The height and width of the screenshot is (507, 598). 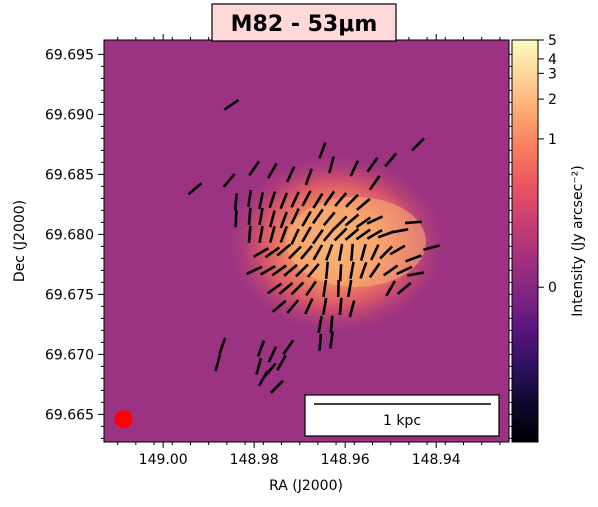 What do you see at coordinates (69, 415) in the screenshot?
I see `y-tick-label: 69.665` at bounding box center [69, 415].